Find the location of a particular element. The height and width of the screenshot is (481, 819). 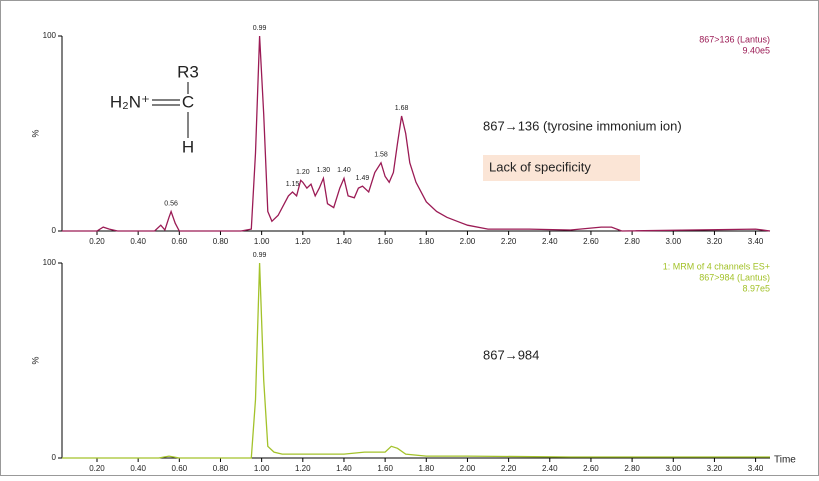

intensity-label: 8.97e5 is located at coordinates (756, 288).